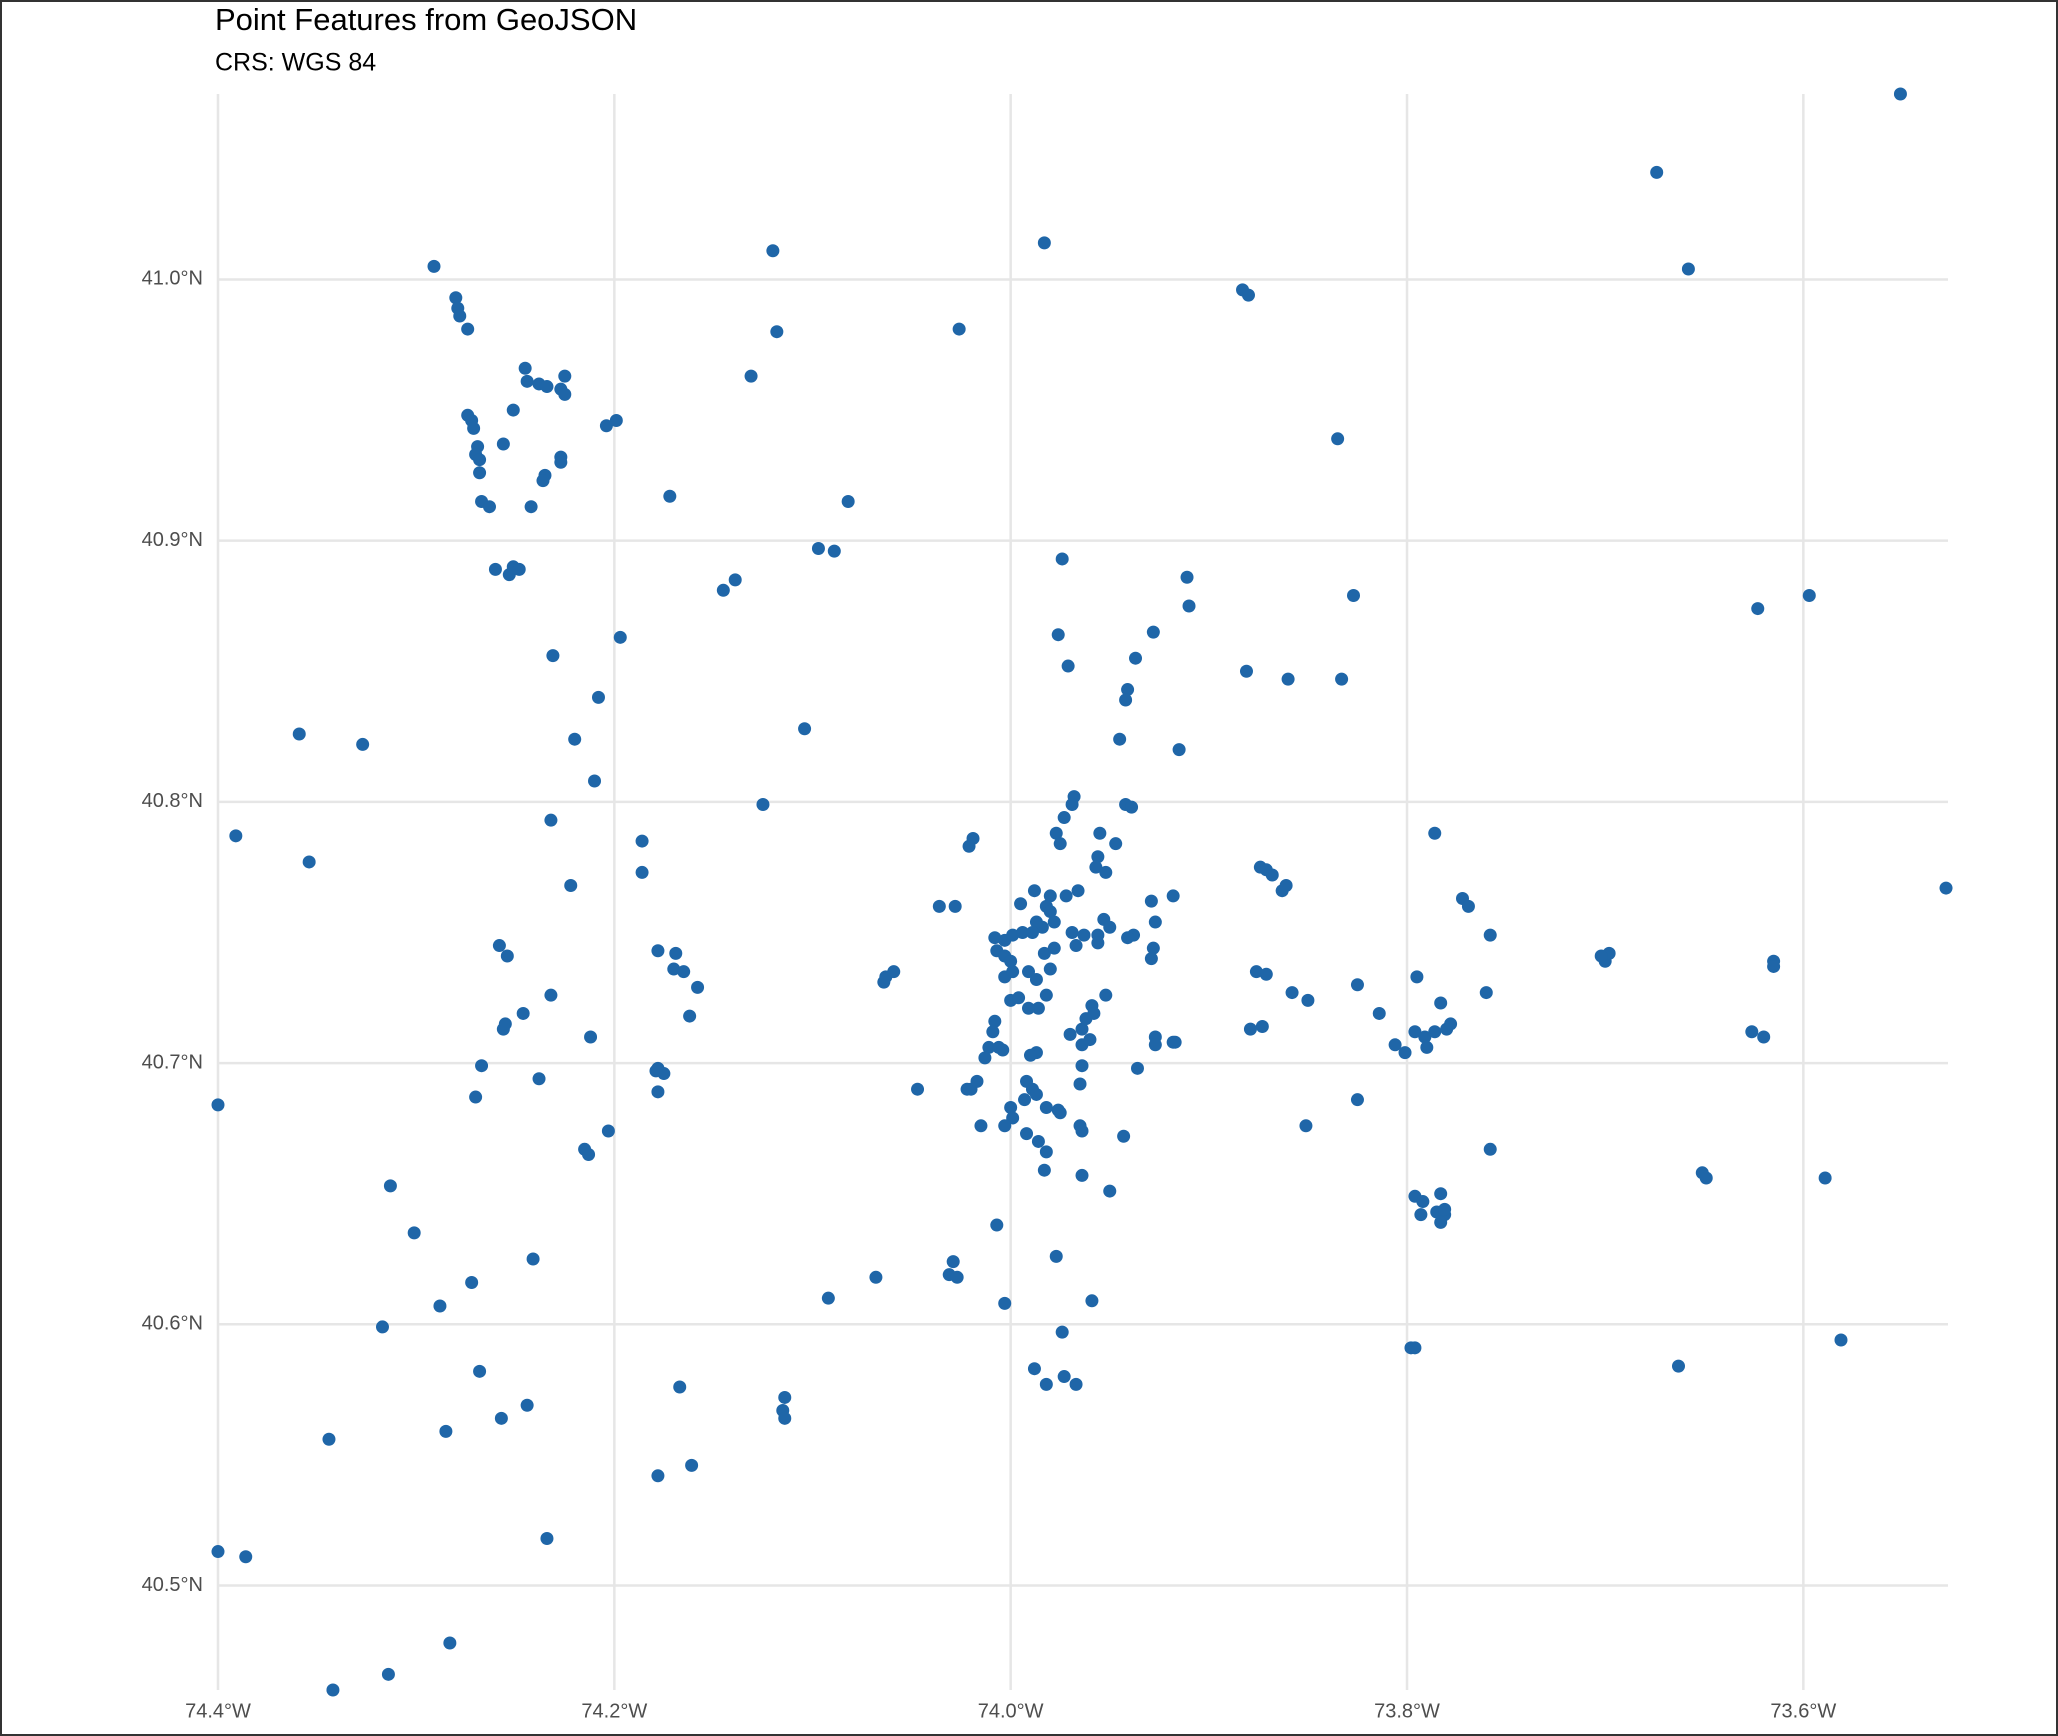  Describe the element at coordinates (218, 1711) in the screenshot. I see `x-tick-label: 74.4°W` at that location.